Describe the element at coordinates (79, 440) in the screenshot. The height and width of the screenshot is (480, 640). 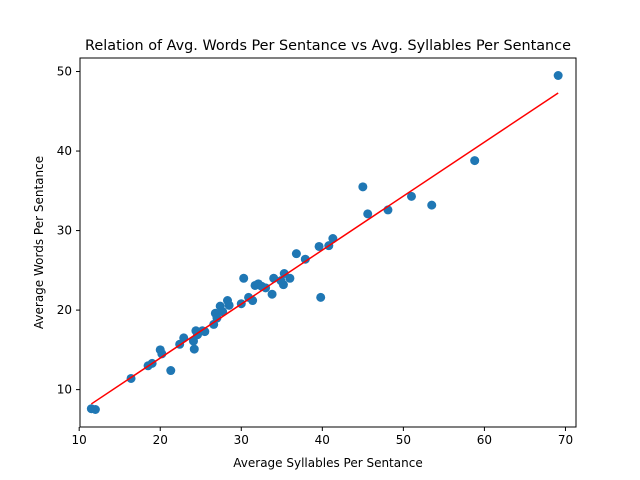
I see `x-tick-label: 10` at that location.